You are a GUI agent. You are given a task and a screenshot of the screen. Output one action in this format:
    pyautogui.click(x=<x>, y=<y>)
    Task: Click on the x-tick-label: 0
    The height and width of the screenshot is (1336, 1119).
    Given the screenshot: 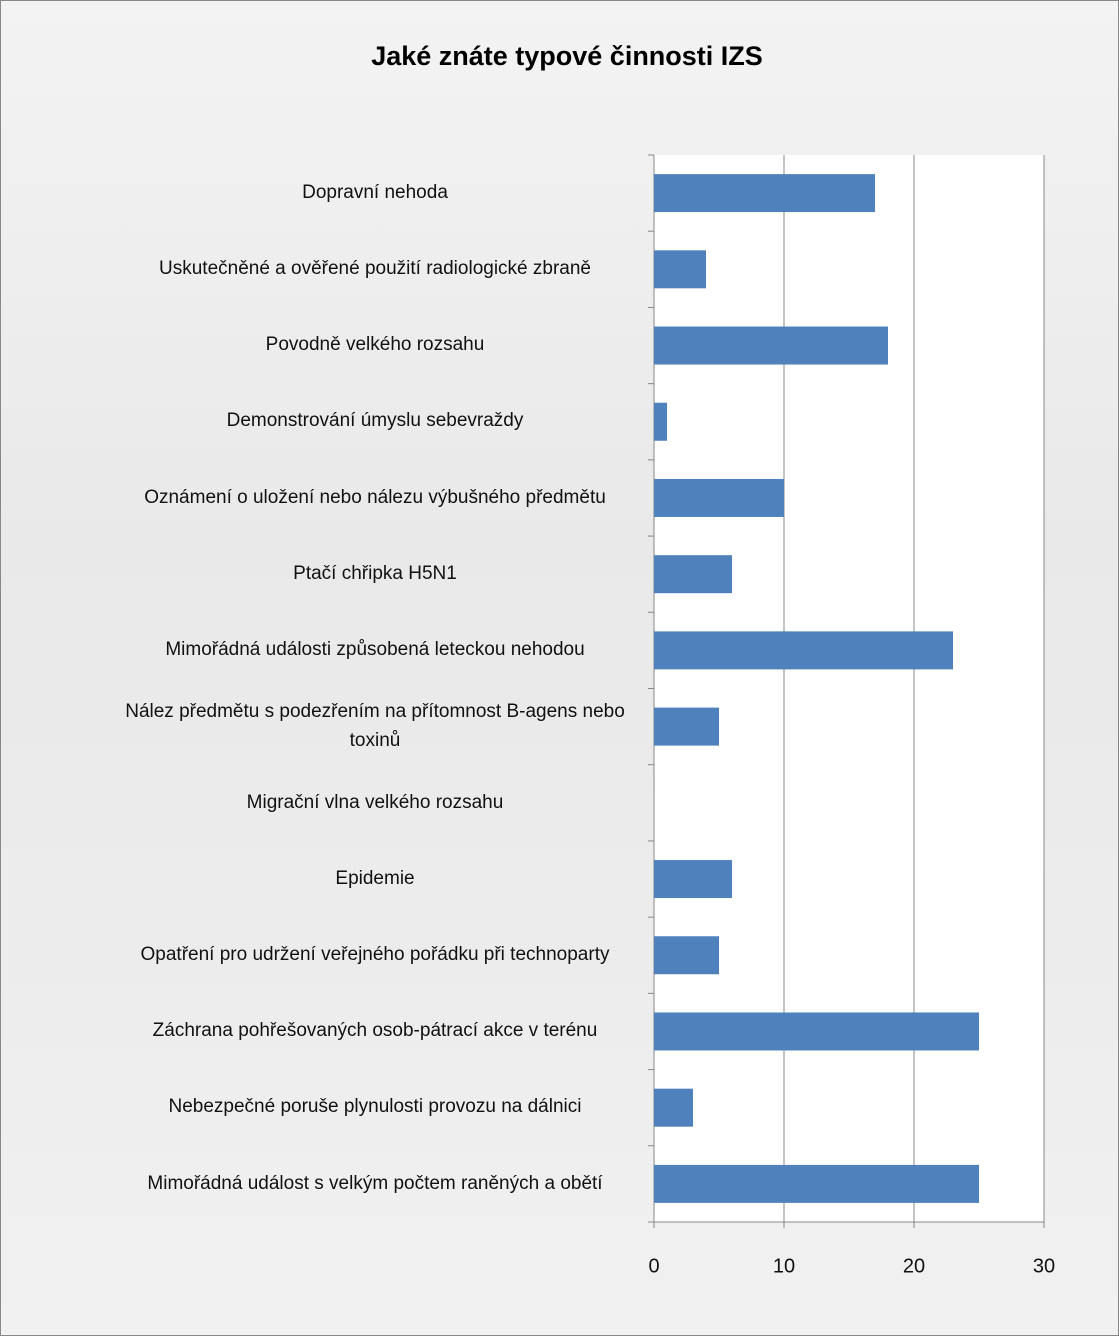 What is the action you would take?
    pyautogui.click(x=653, y=1266)
    